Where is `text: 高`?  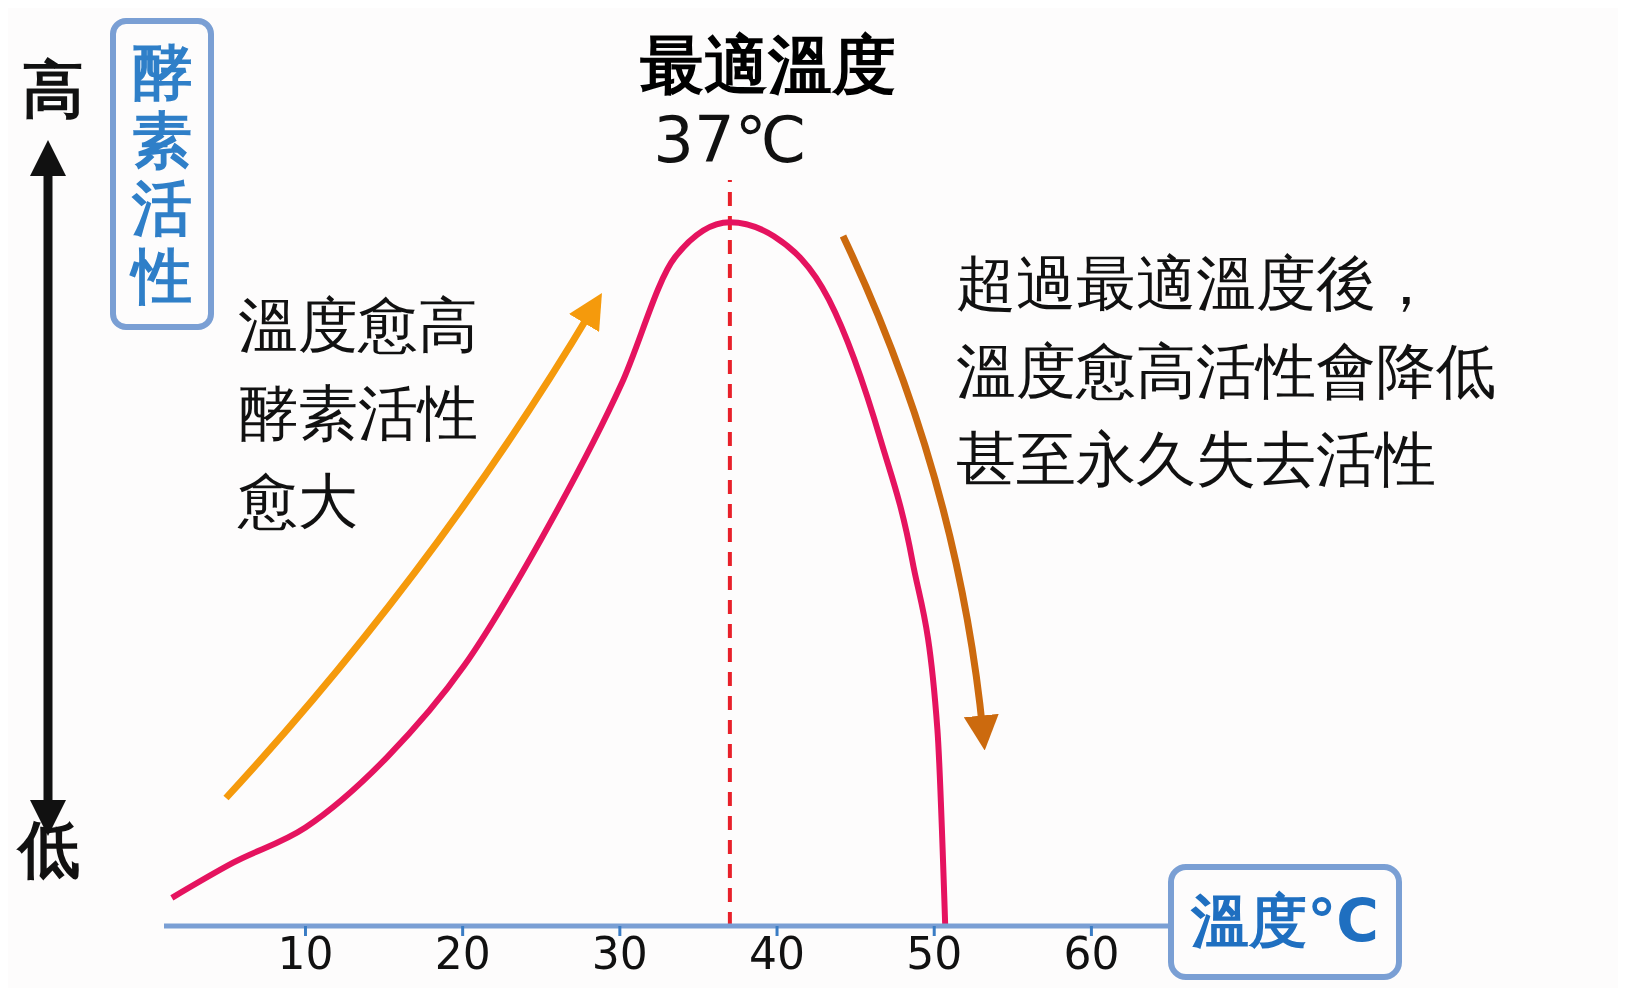
text: 高 is located at coordinates (53, 90).